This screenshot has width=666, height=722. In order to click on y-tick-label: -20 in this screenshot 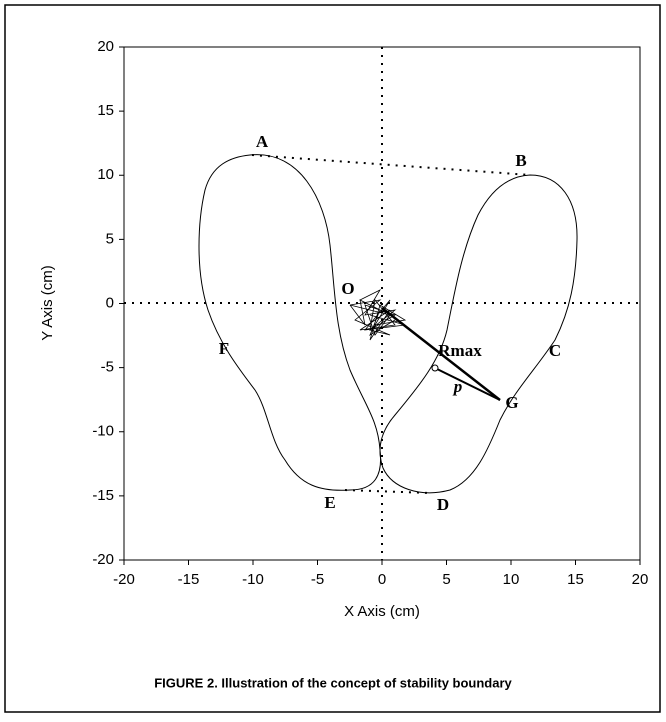, I will do `click(103, 559)`.